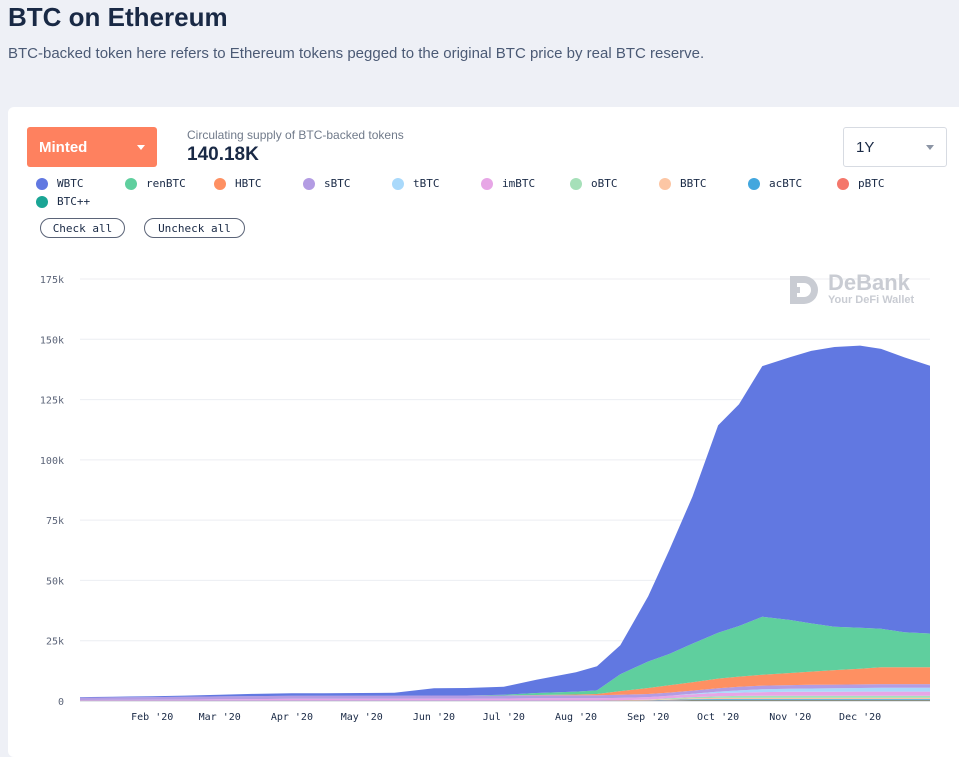 This screenshot has height=757, width=959. What do you see at coordinates (52, 280) in the screenshot?
I see `y-tick-label: 175k` at bounding box center [52, 280].